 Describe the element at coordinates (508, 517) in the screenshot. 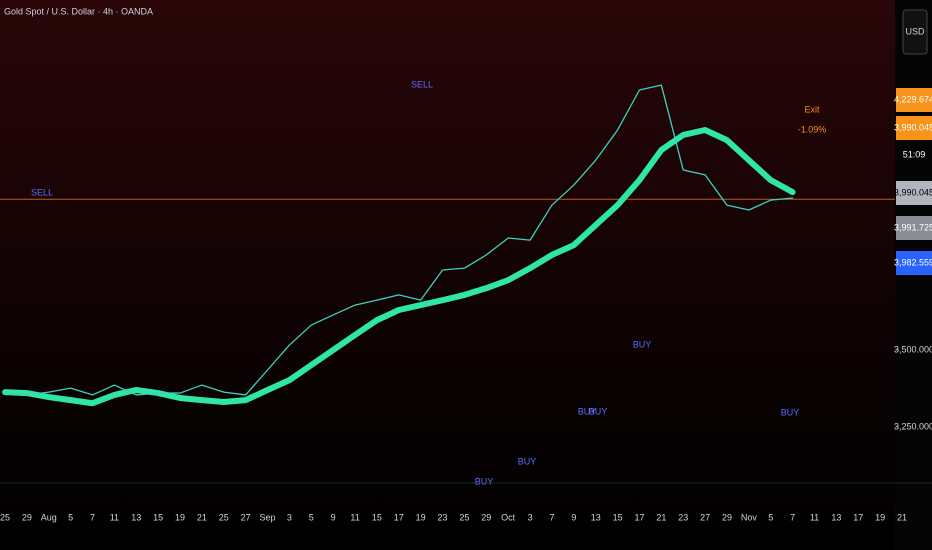

I see `x-tick-label: Oct` at that location.